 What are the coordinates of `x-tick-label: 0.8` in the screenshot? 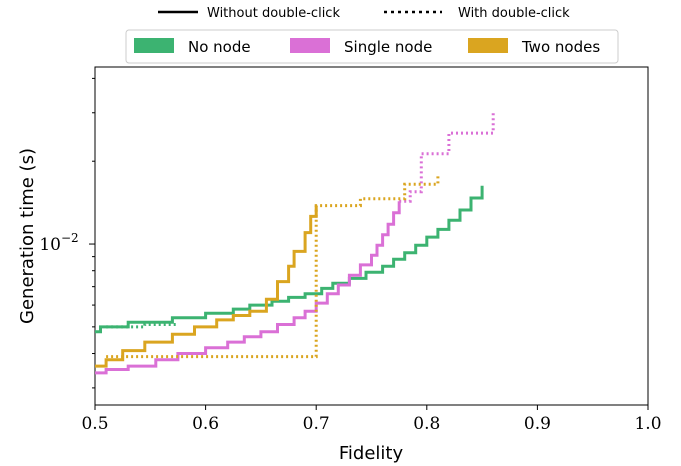 It's located at (426, 424).